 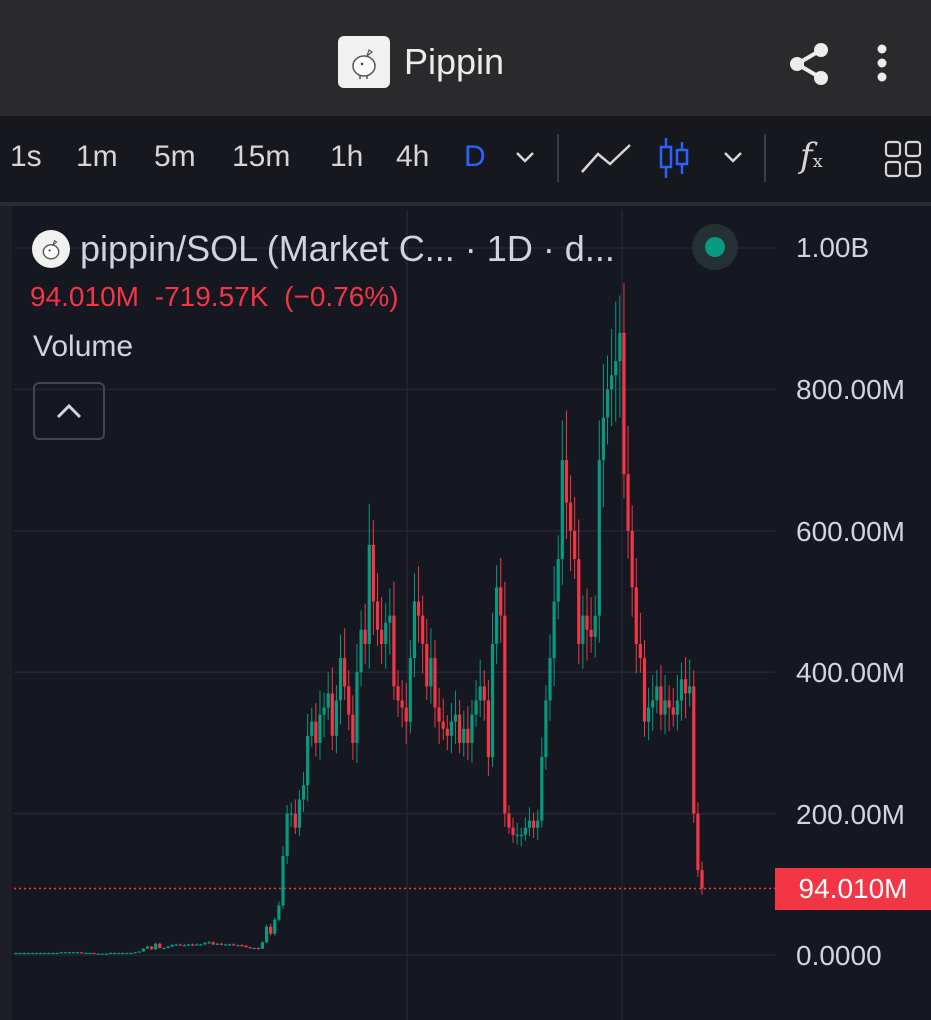 I want to click on y-axis-label: 800.00M, so click(x=850, y=389).